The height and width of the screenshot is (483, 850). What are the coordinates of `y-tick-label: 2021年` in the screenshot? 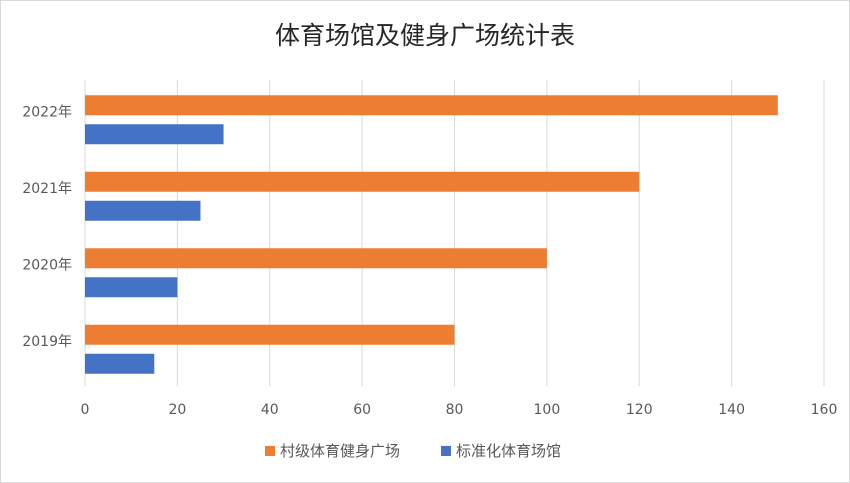 It's located at (47, 189).